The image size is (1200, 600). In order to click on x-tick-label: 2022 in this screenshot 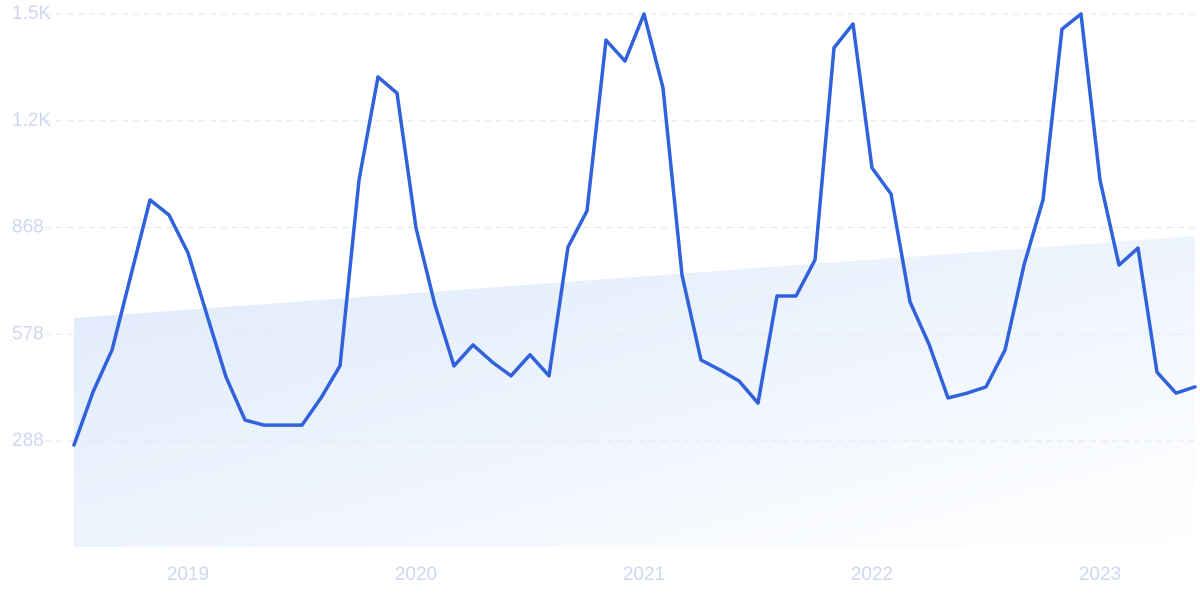, I will do `click(872, 574)`.